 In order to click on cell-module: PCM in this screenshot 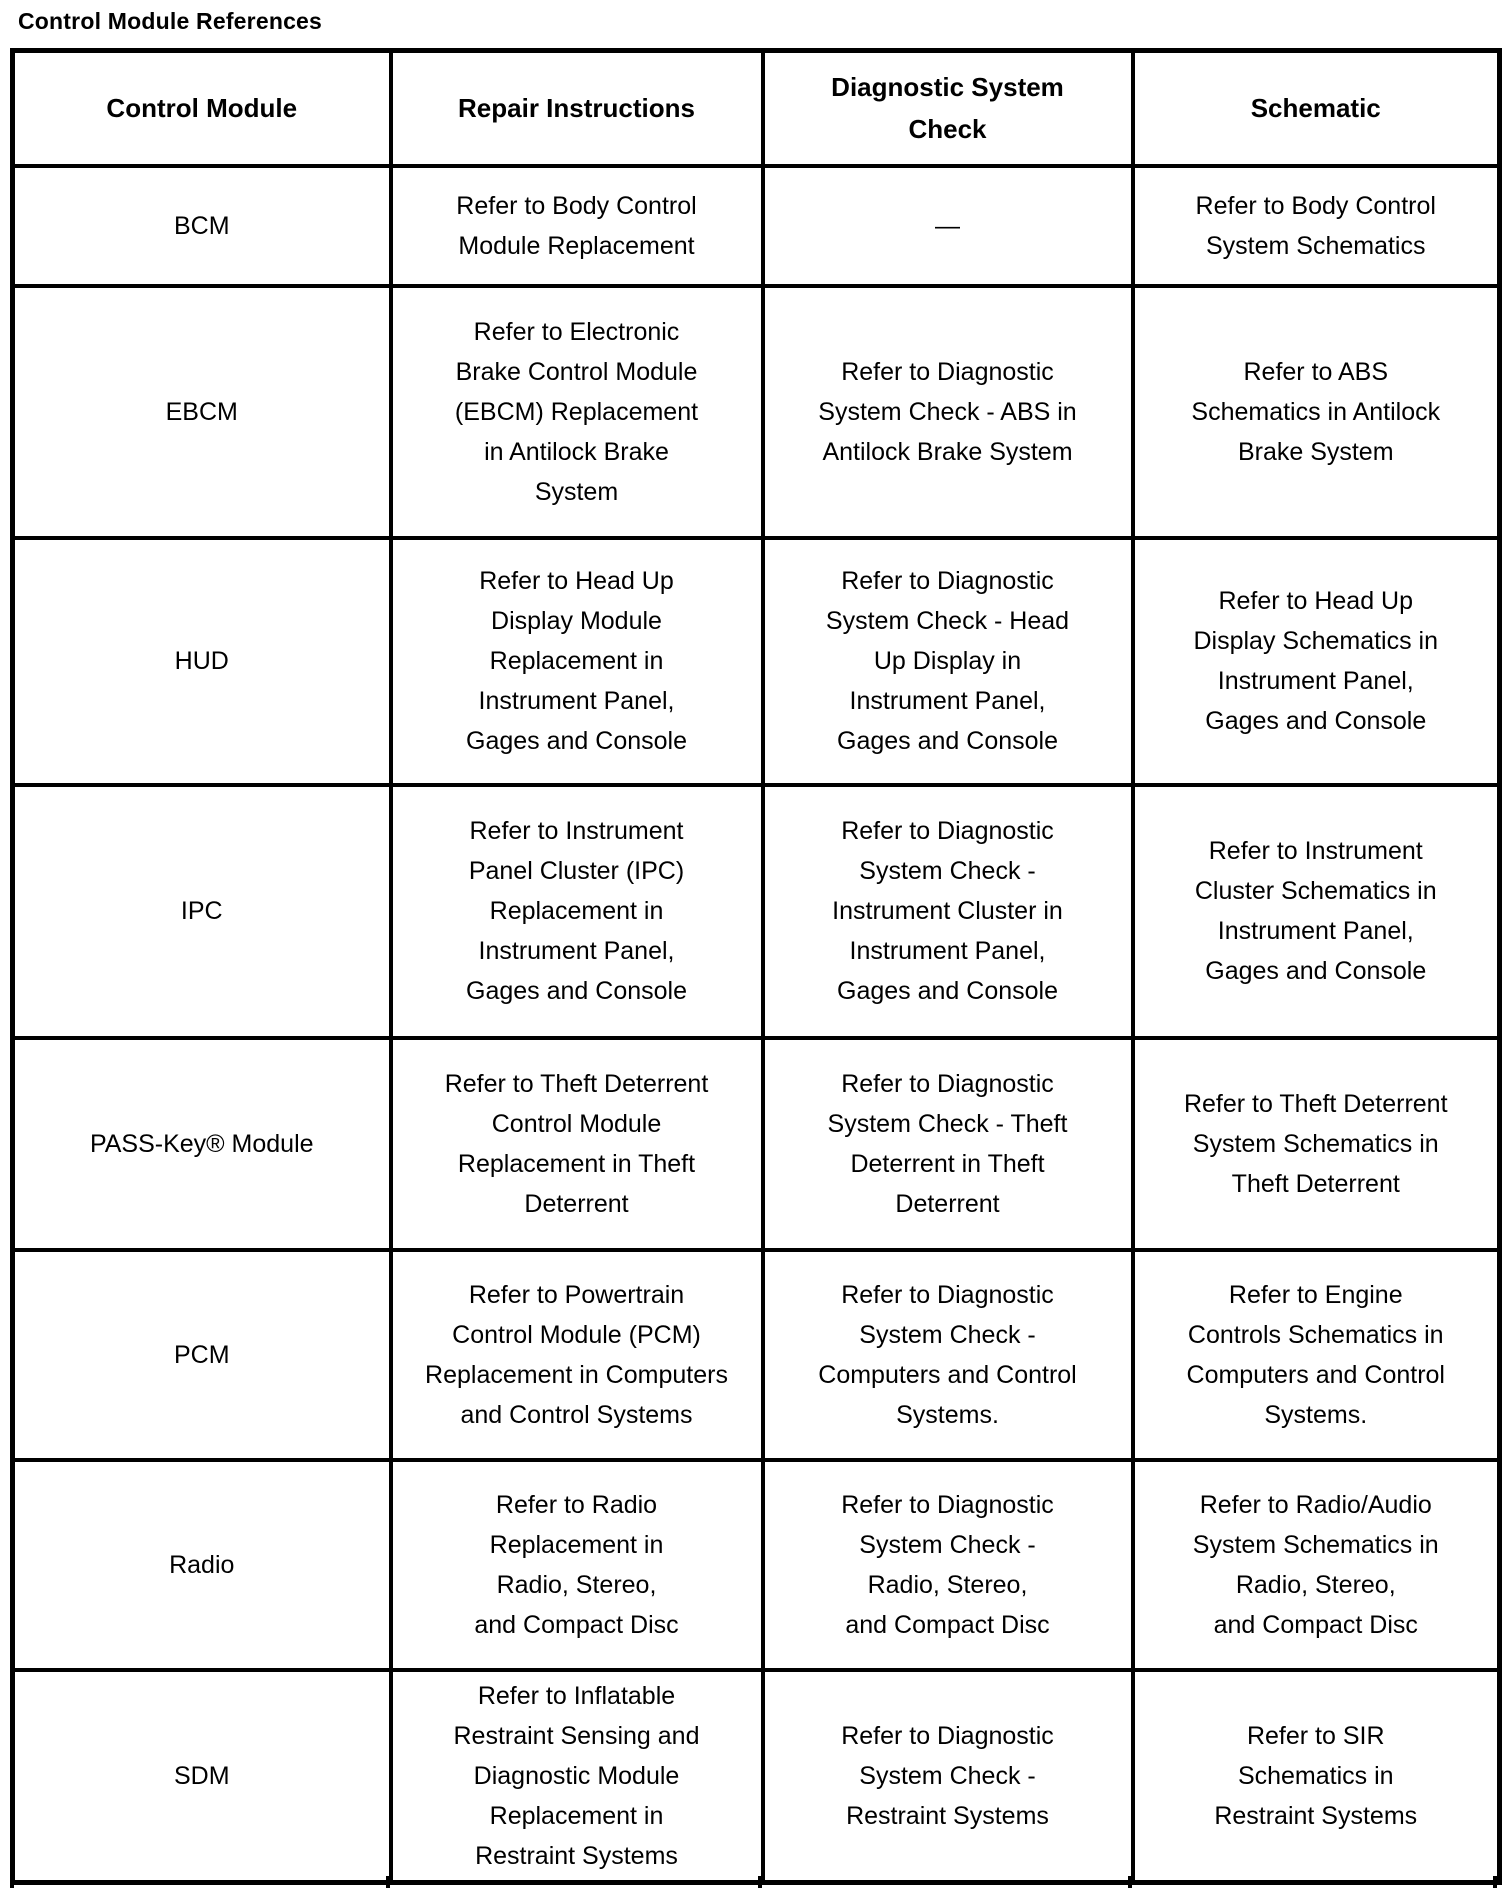, I will do `click(201, 1354)`.